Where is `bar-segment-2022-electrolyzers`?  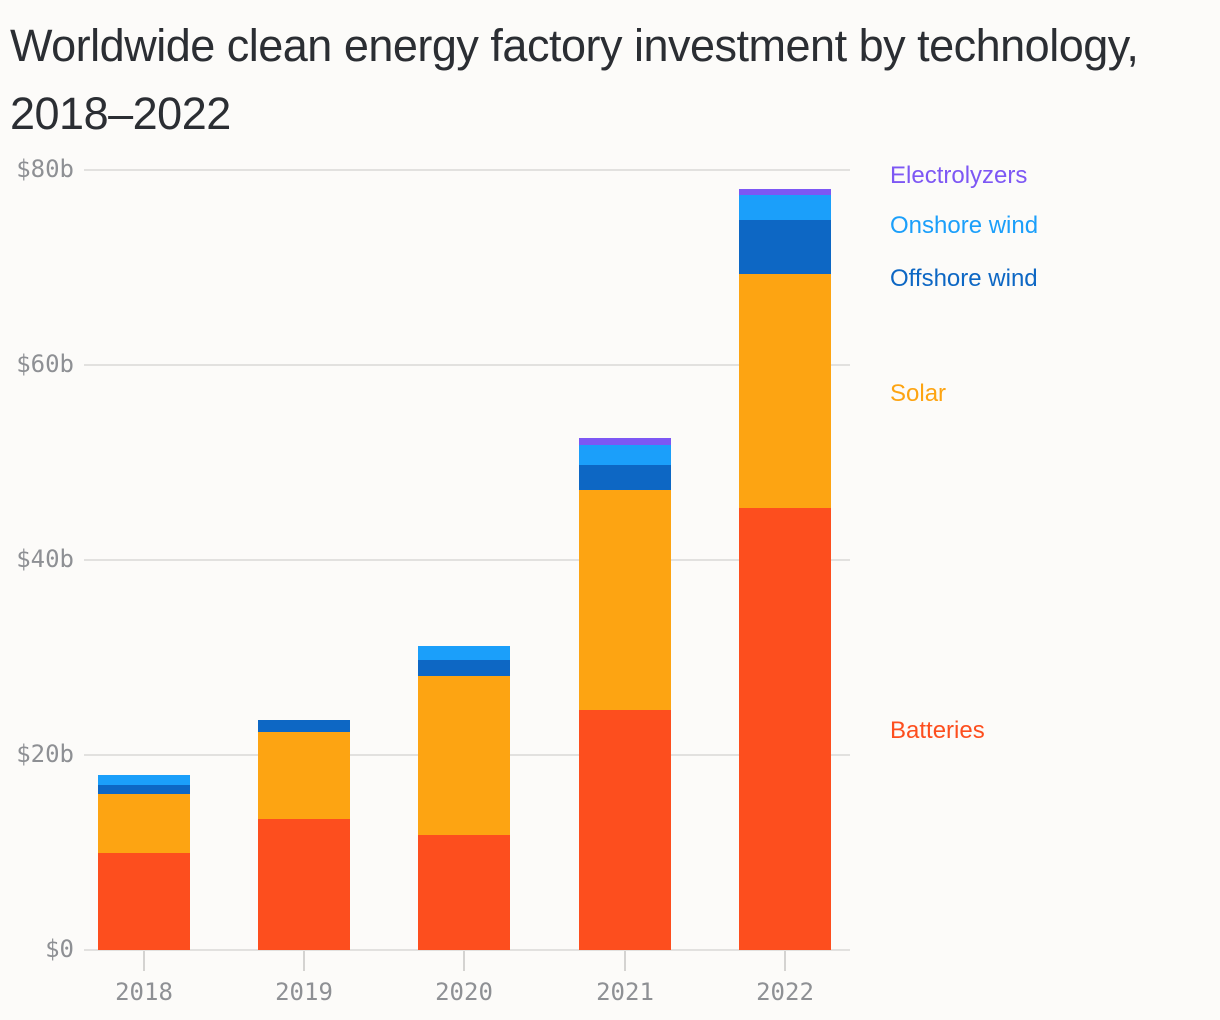 bar-segment-2022-electrolyzers is located at coordinates (785, 192).